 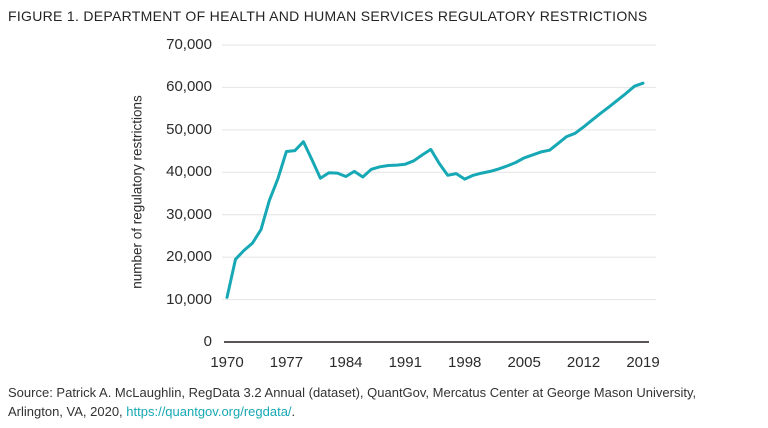 I want to click on x-tick-label: 2012, so click(x=583, y=362).